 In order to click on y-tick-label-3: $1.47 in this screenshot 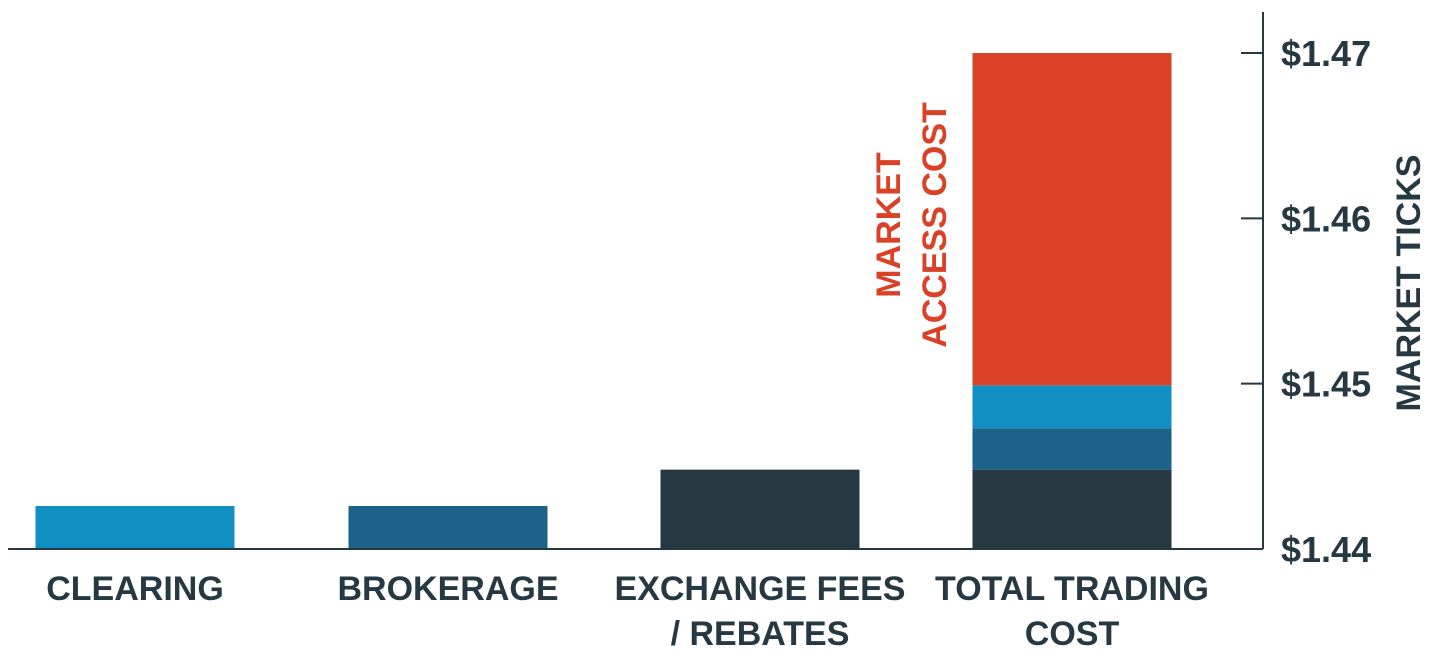, I will do `click(1326, 53)`.